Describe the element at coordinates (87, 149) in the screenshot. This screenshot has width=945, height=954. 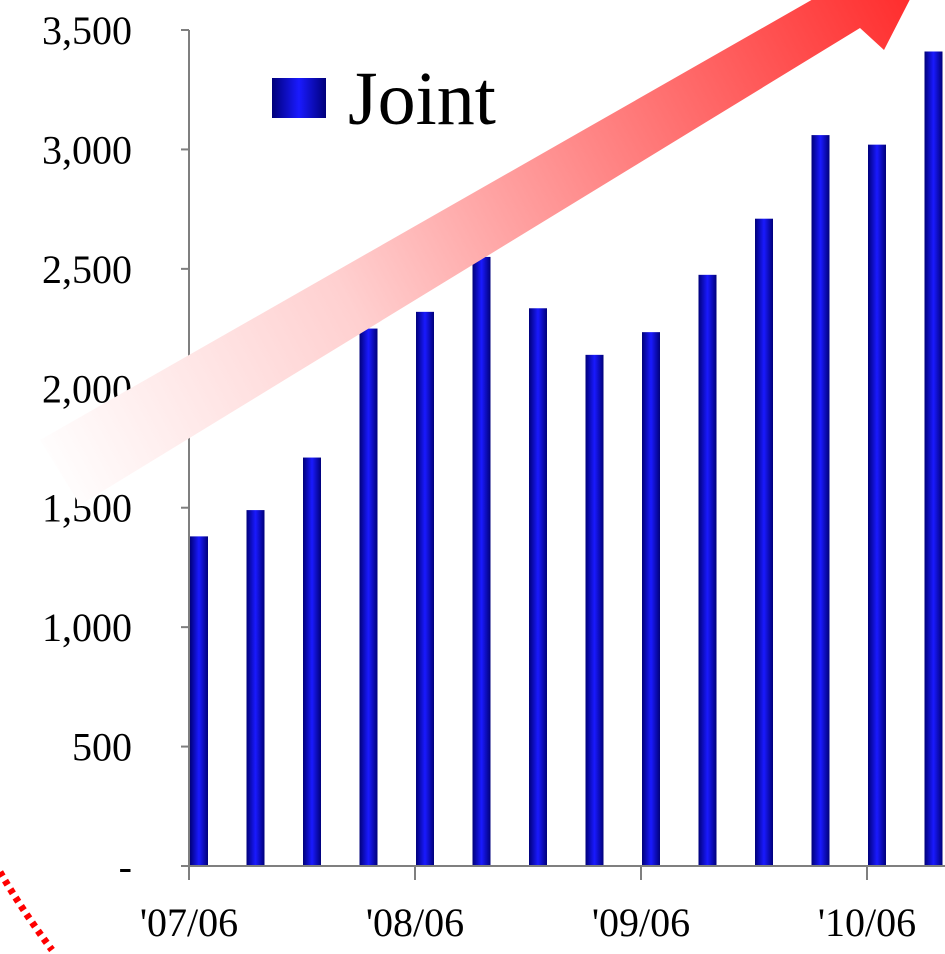
I see `y-tick-label: 3,000` at that location.